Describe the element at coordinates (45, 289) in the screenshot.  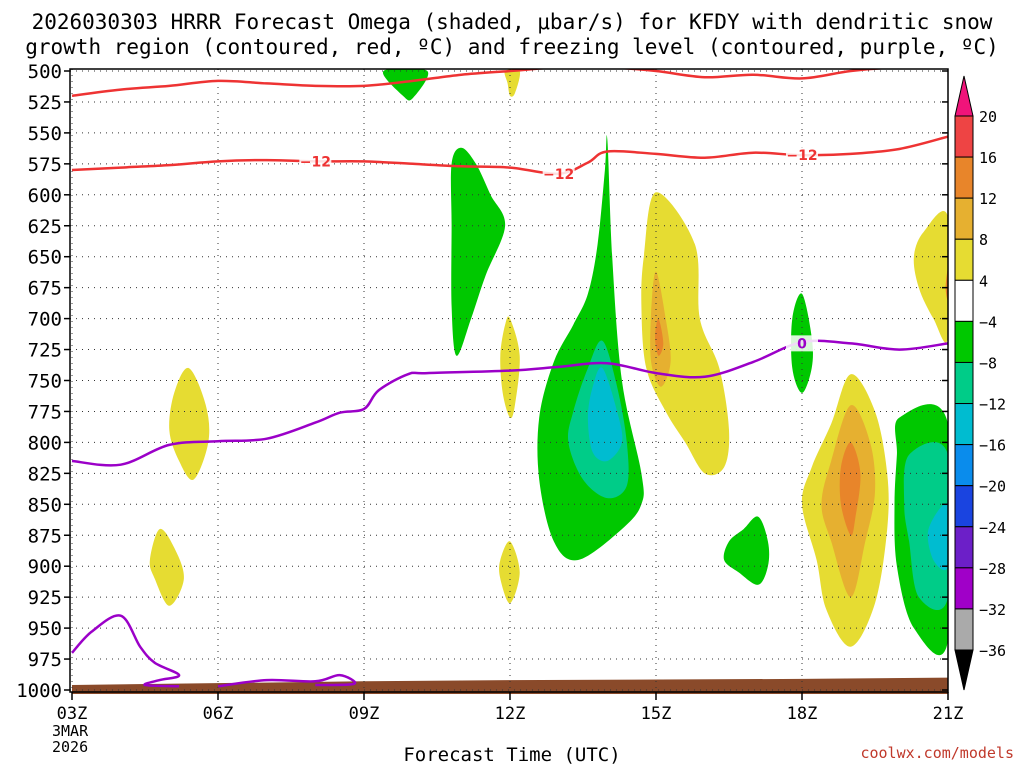
I see `y-tick-label-675: 675` at that location.